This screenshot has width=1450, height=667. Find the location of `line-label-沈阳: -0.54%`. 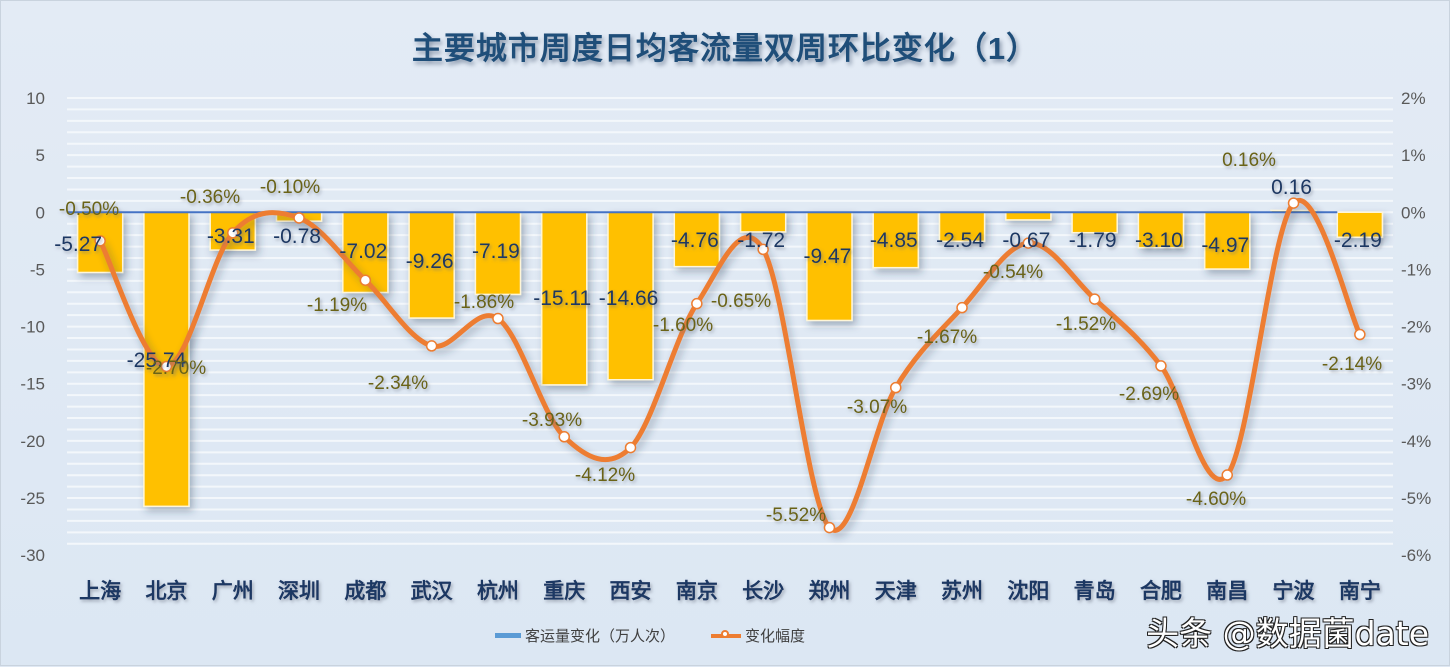

line-label-沈阳: -0.54% is located at coordinates (1013, 272).